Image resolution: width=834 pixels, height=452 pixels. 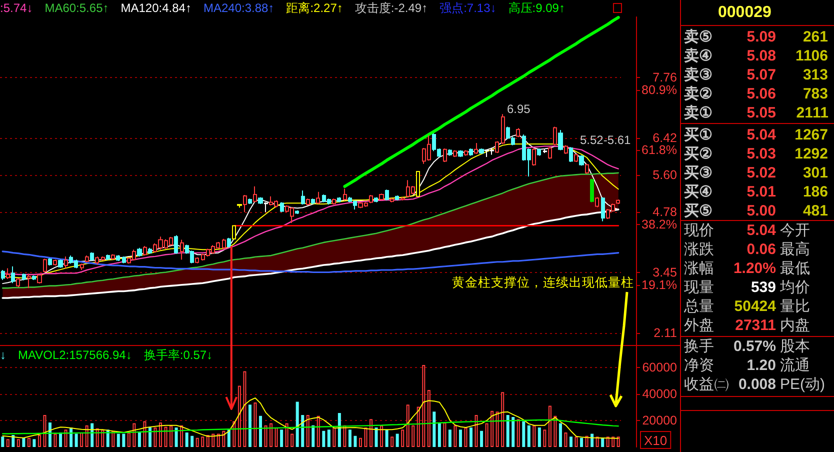 What do you see at coordinates (761, 231) in the screenshot?
I see `text: 5.04` at bounding box center [761, 231].